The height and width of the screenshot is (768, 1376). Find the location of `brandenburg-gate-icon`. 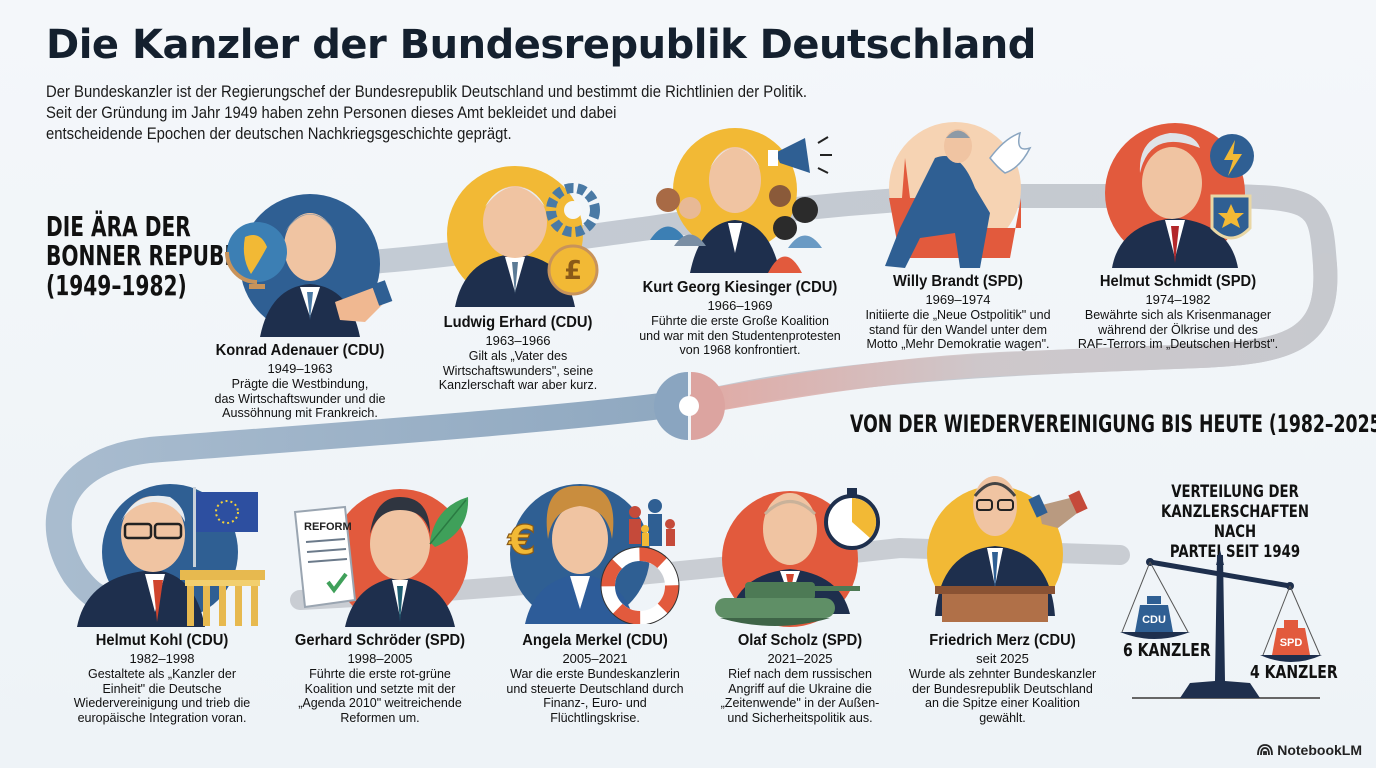

brandenburg-gate-icon is located at coordinates (222, 598).